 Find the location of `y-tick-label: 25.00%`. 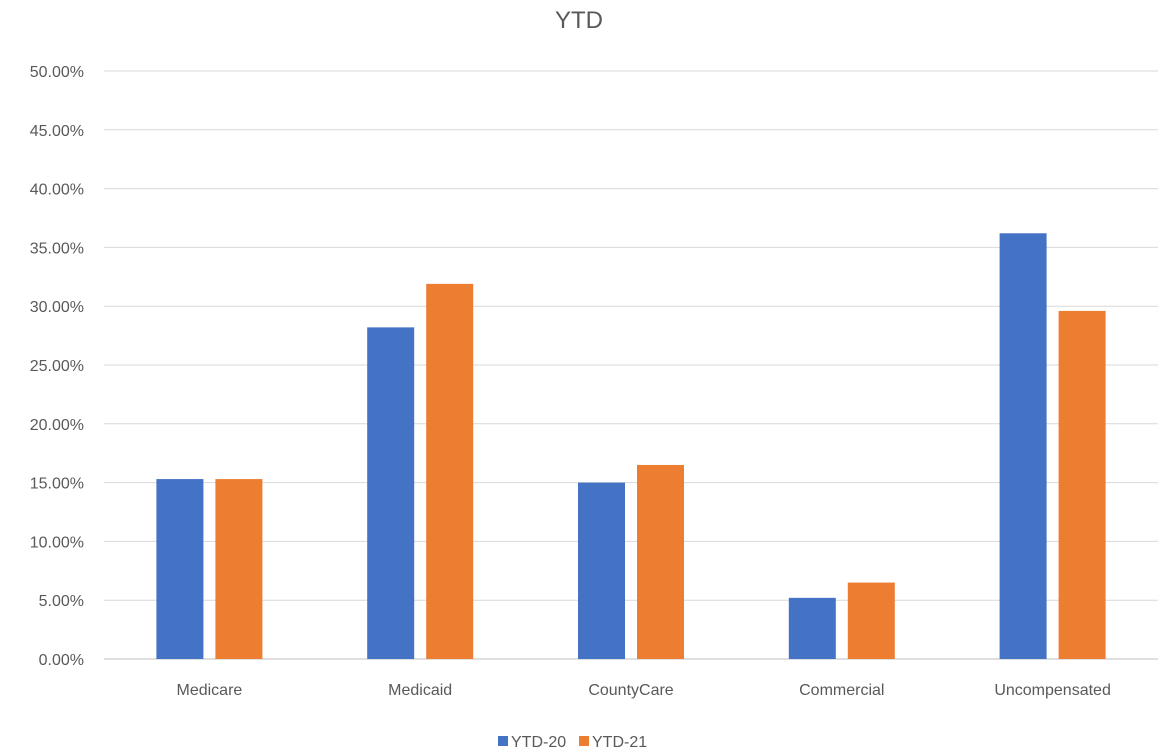

y-tick-label: 25.00% is located at coordinates (57, 366).